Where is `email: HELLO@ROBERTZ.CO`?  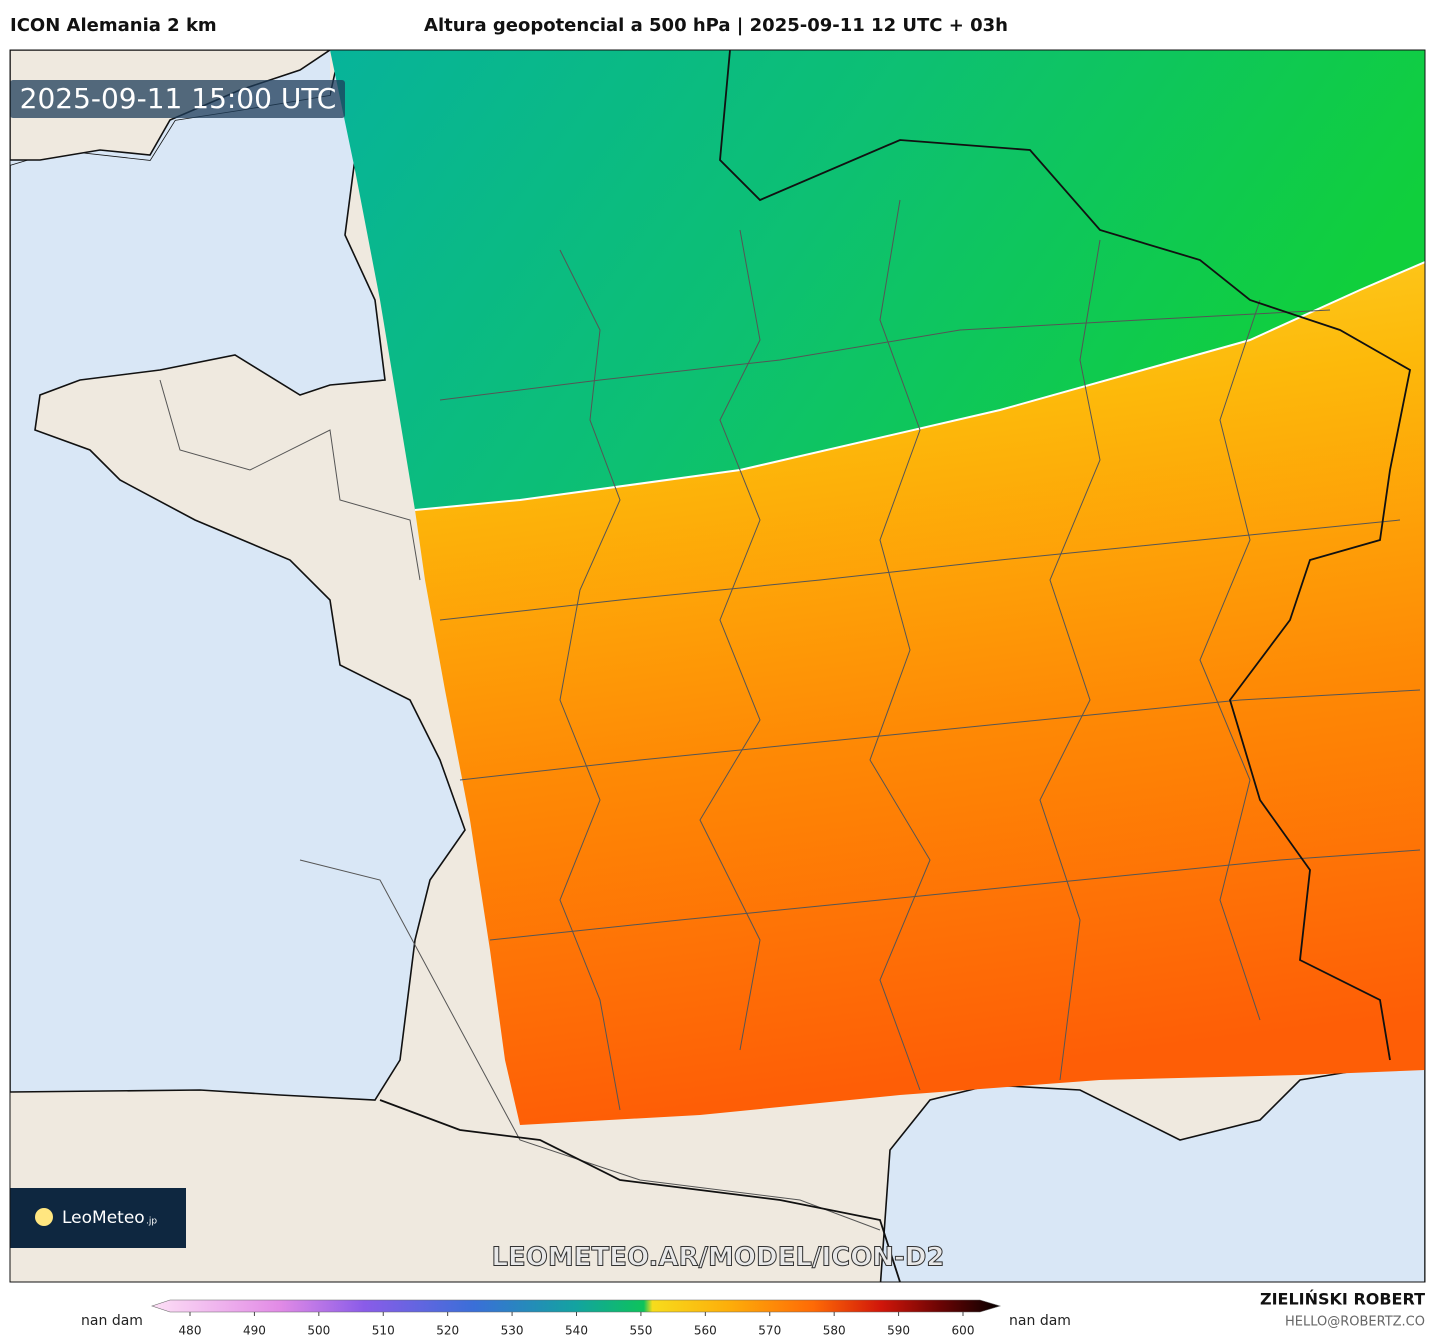
email: HELLO@ROBERTZ.CO is located at coordinates (1355, 1322).